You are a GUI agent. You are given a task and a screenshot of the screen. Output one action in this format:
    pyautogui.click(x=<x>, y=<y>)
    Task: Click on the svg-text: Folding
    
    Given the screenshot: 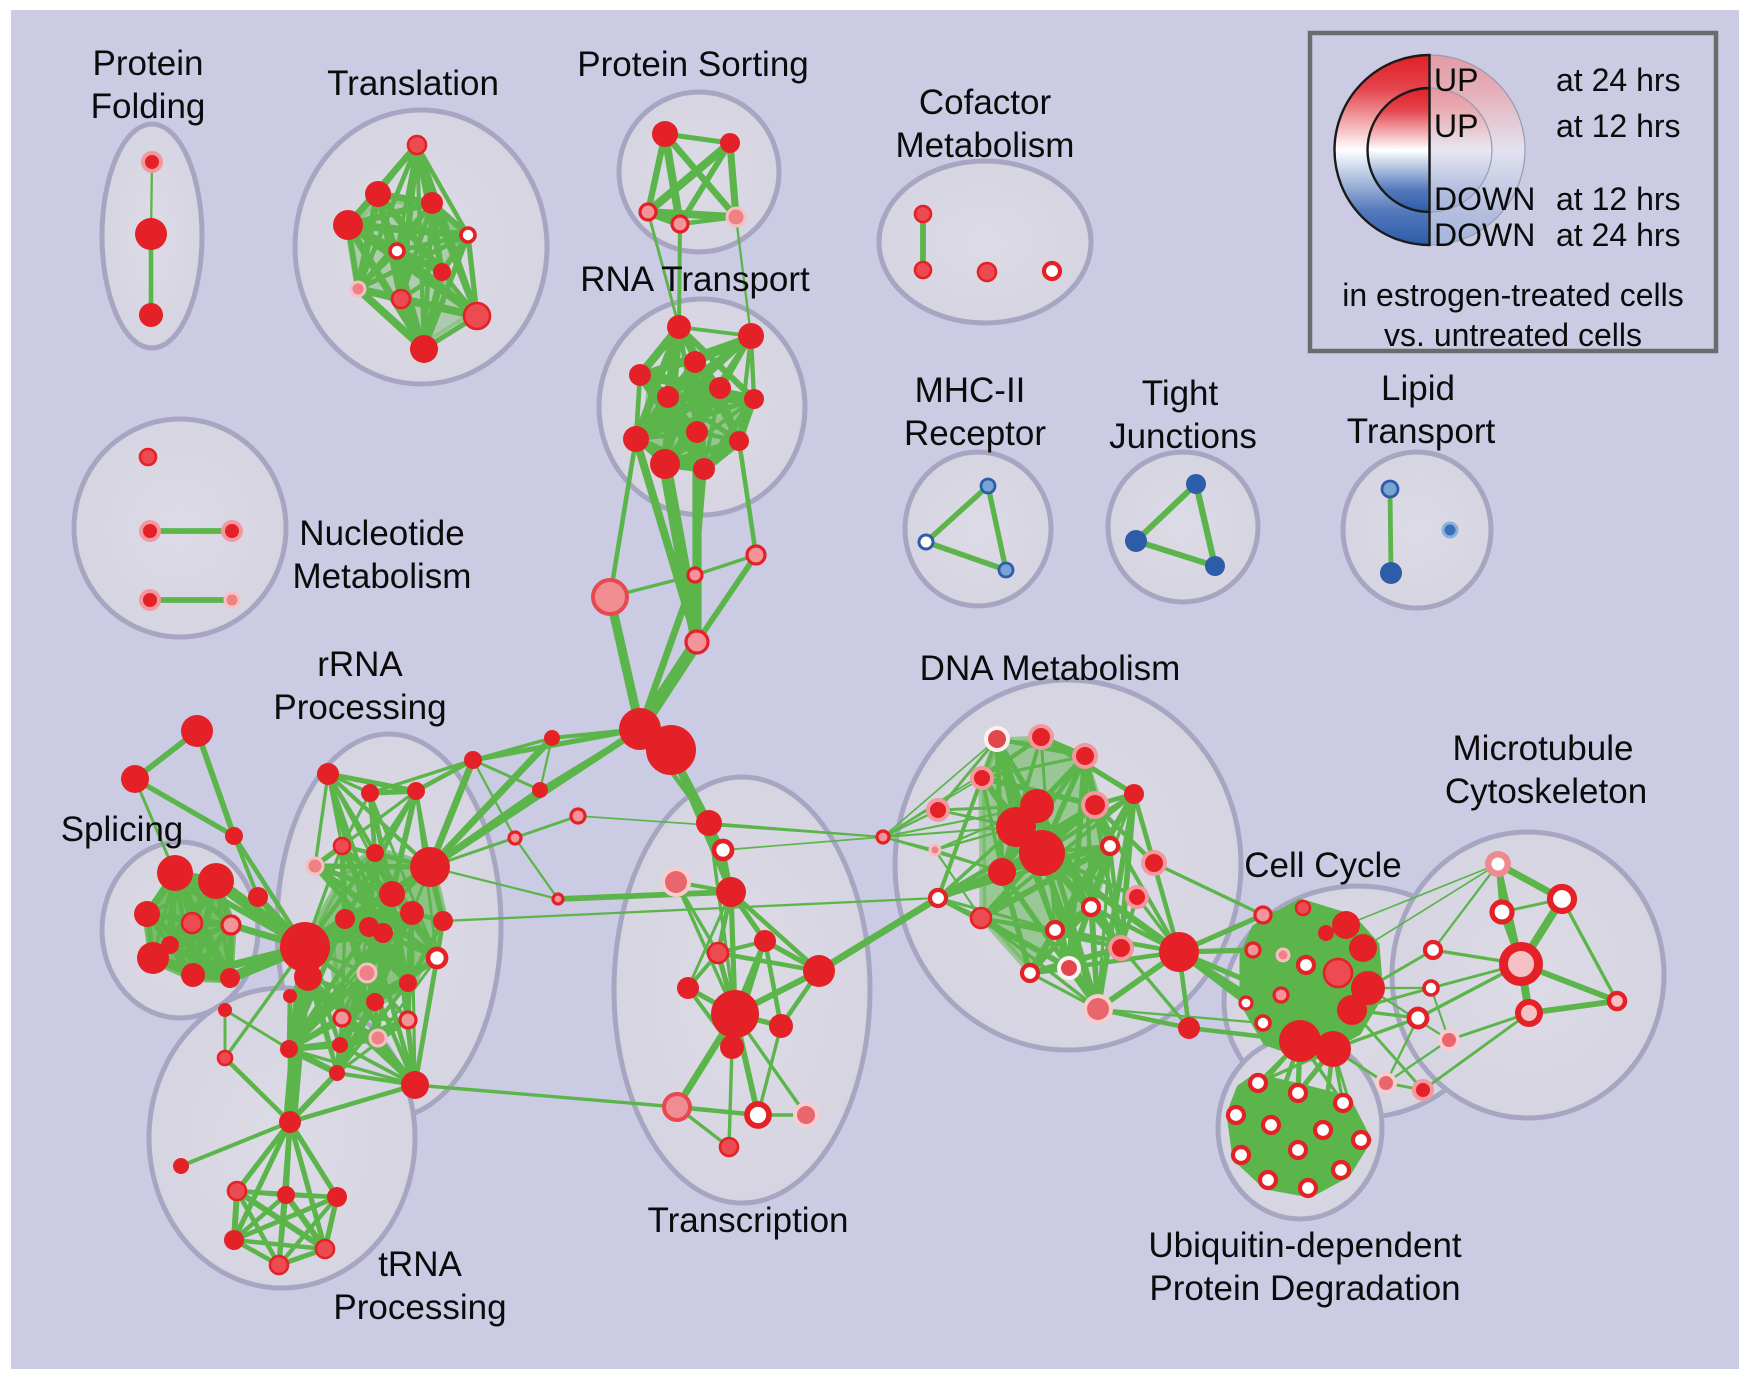 What is the action you would take?
    pyautogui.click(x=148, y=106)
    